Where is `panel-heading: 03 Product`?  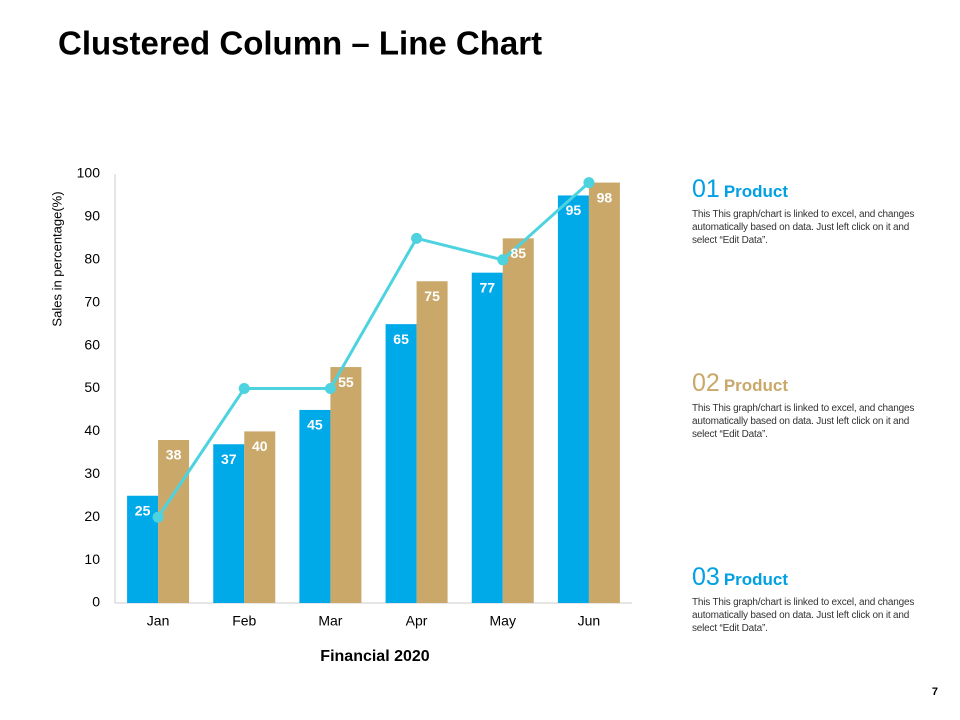 panel-heading: 03 Product is located at coordinates (817, 577).